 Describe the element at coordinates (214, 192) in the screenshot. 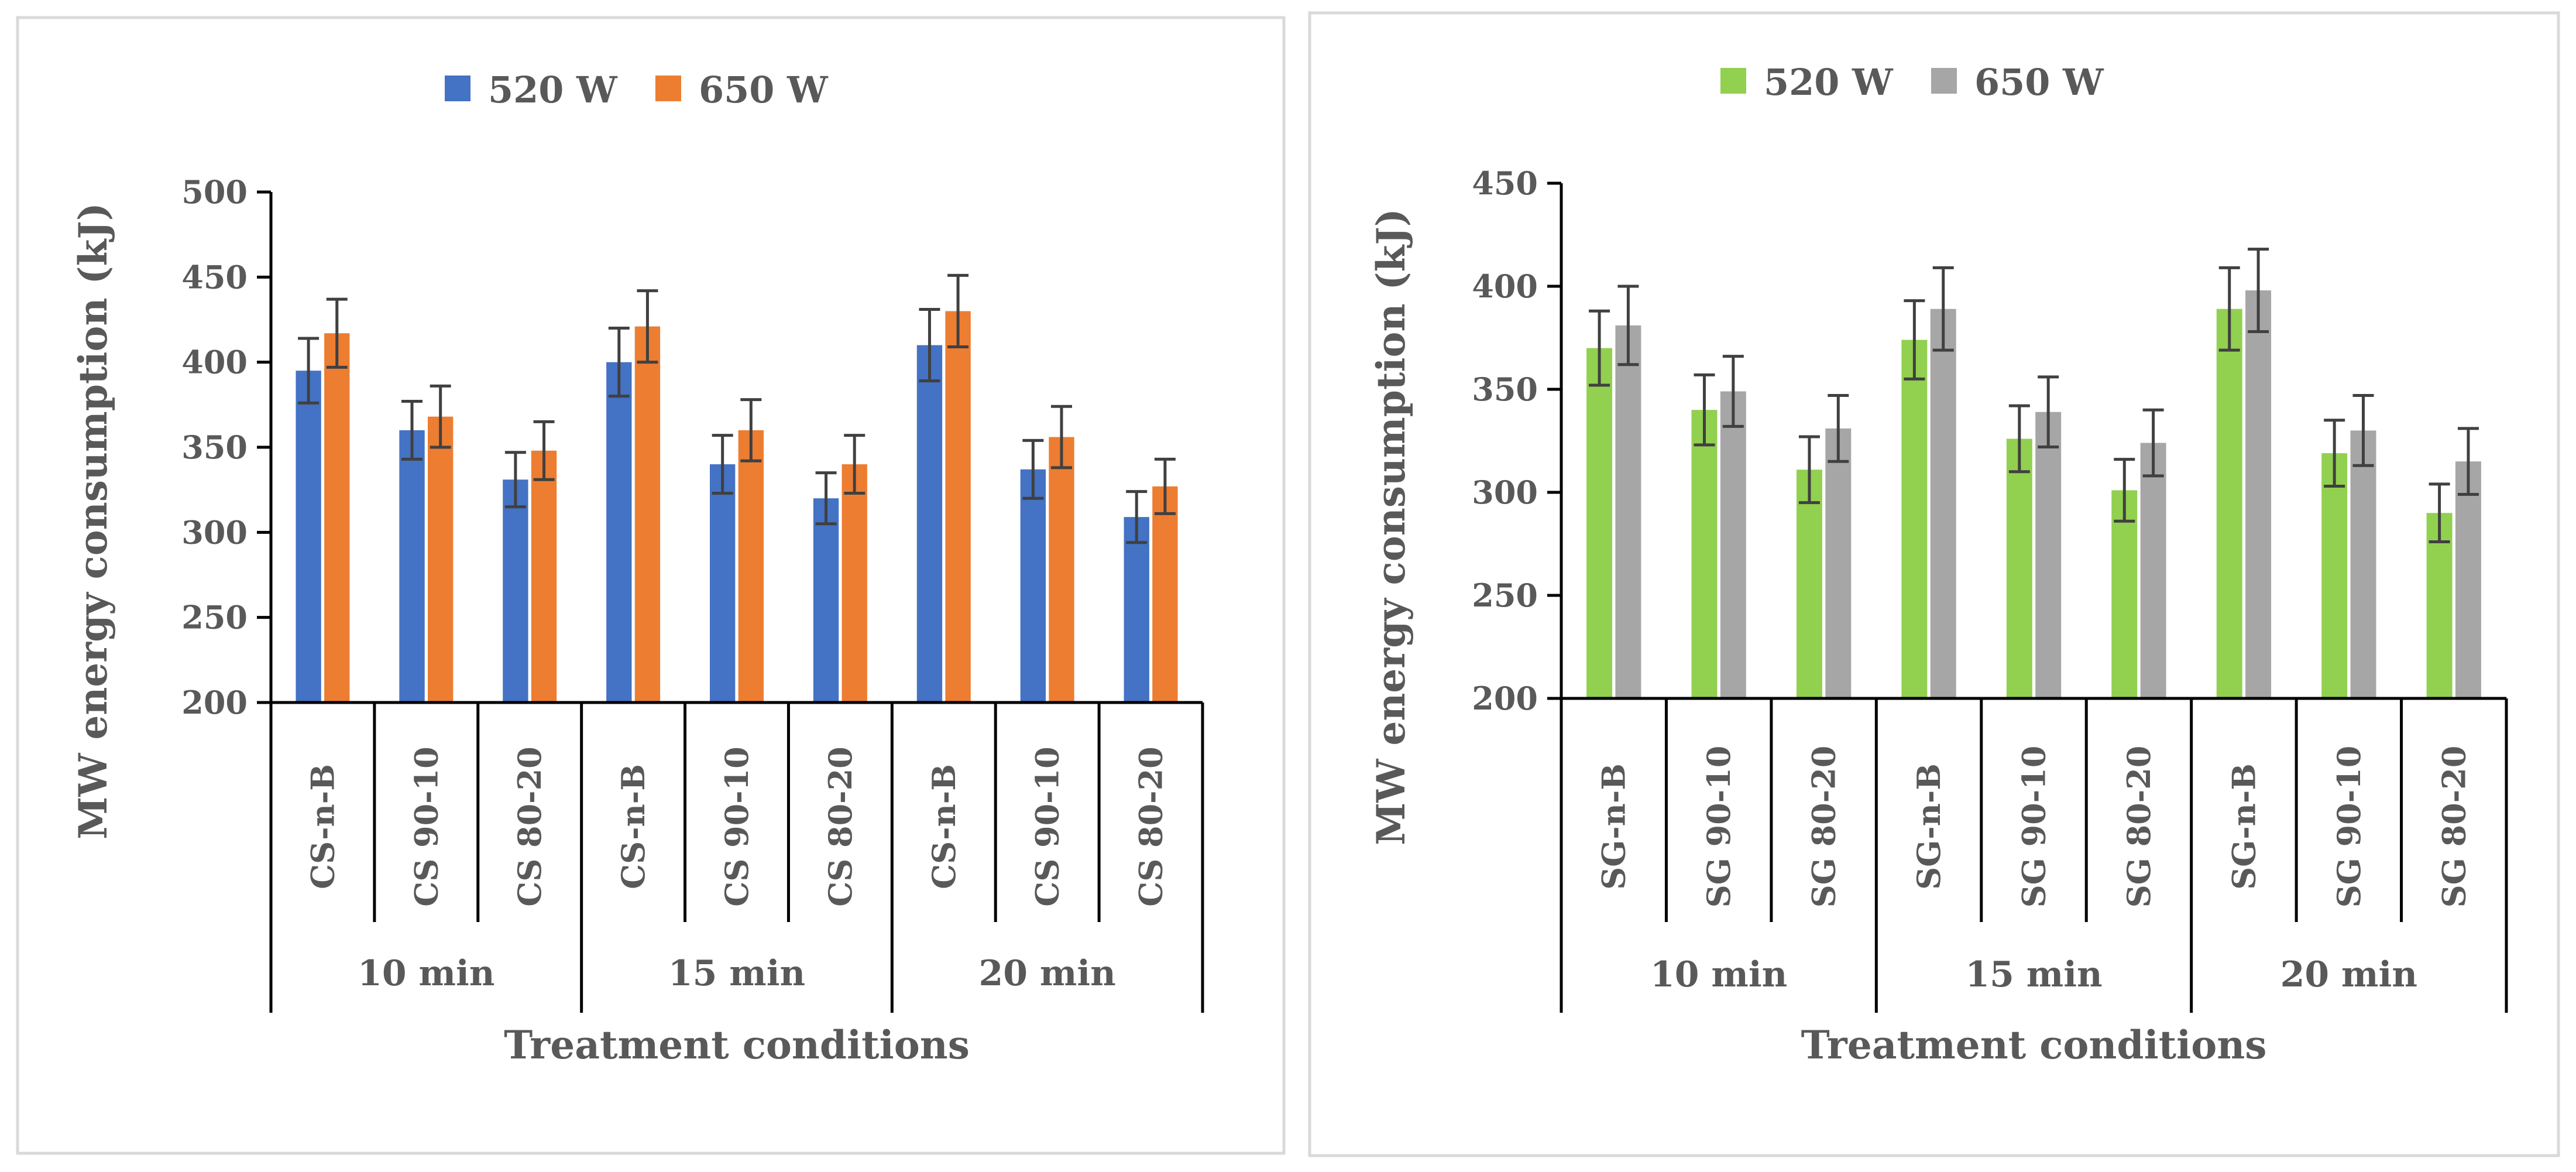

I see `y-tick-label: 500` at that location.